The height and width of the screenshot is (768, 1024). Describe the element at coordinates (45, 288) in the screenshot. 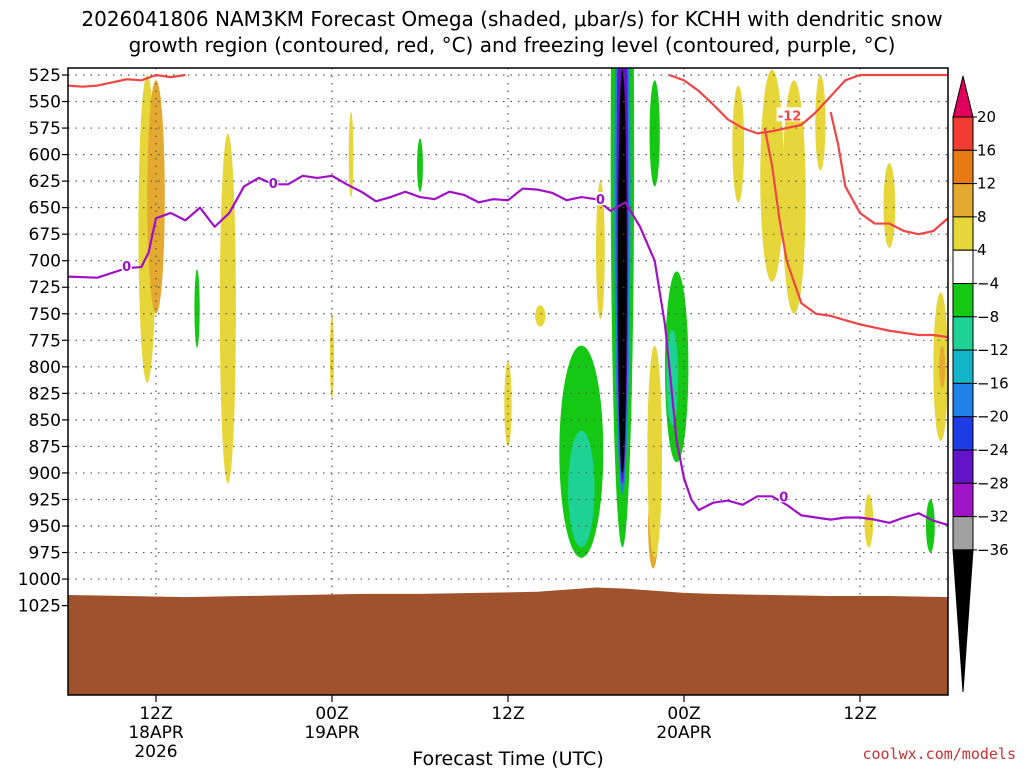

I see `y-tick-label-725: 725` at that location.